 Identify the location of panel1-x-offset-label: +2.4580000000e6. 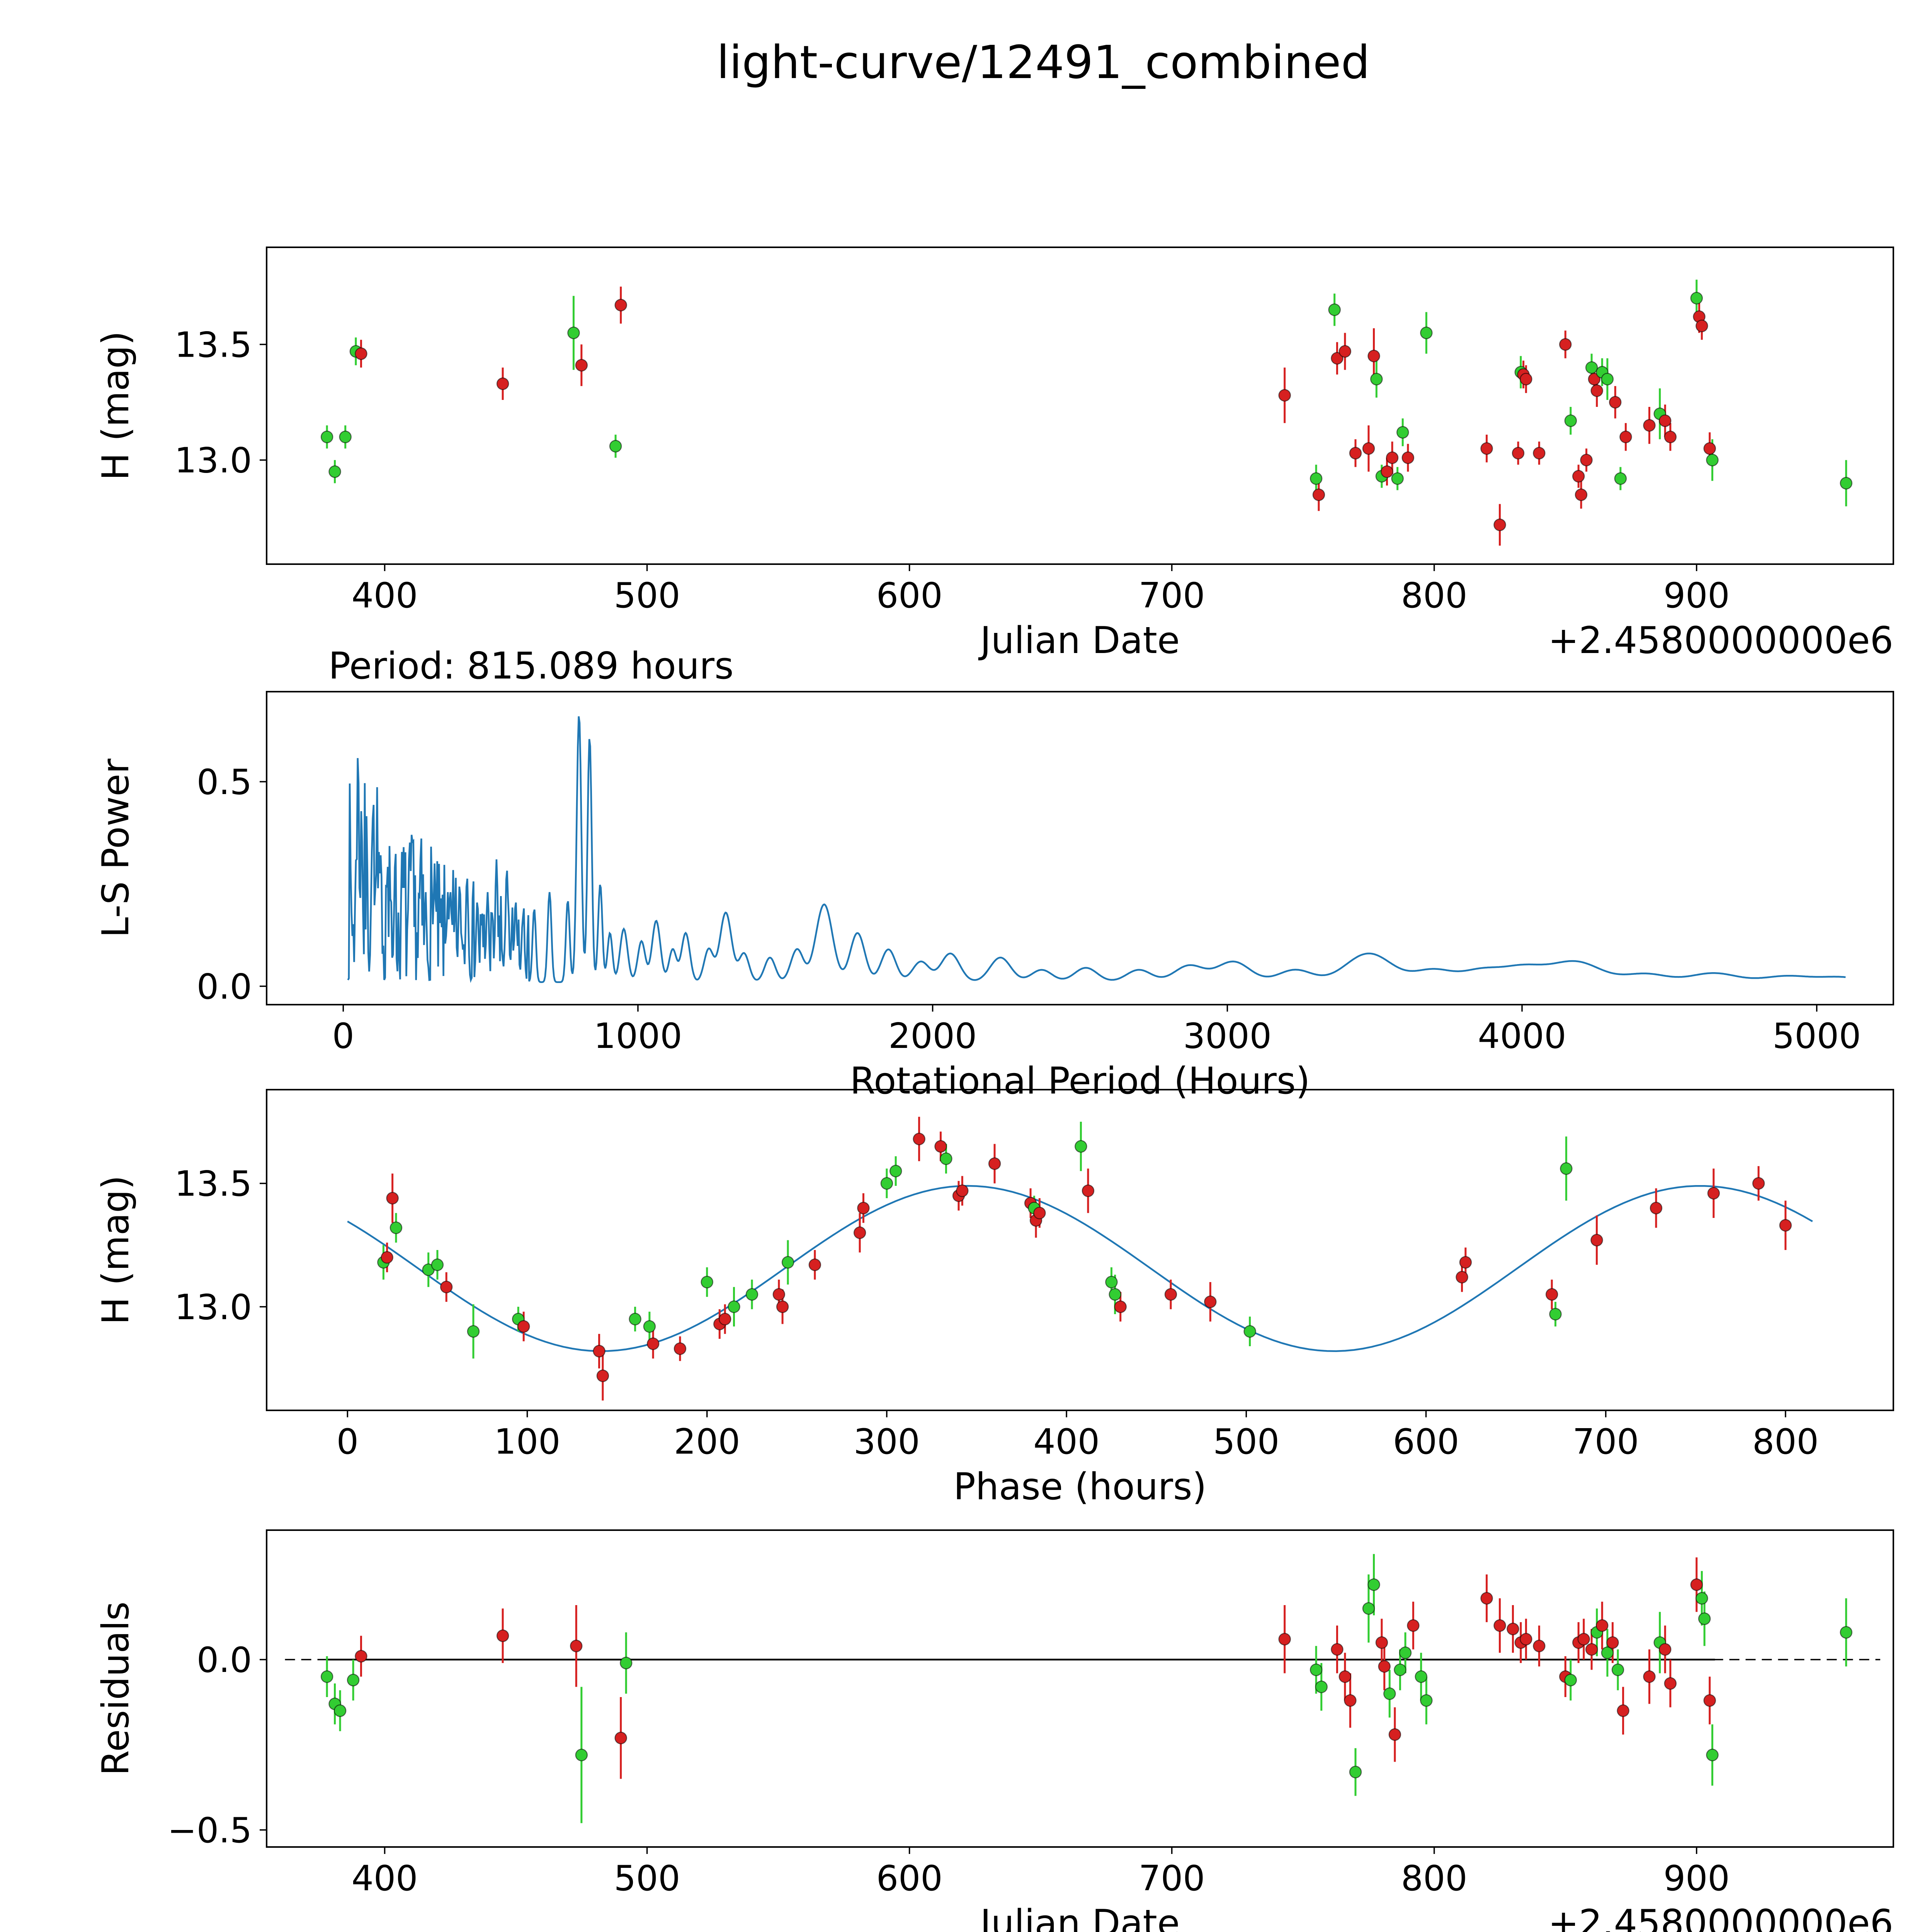
(1721, 641).